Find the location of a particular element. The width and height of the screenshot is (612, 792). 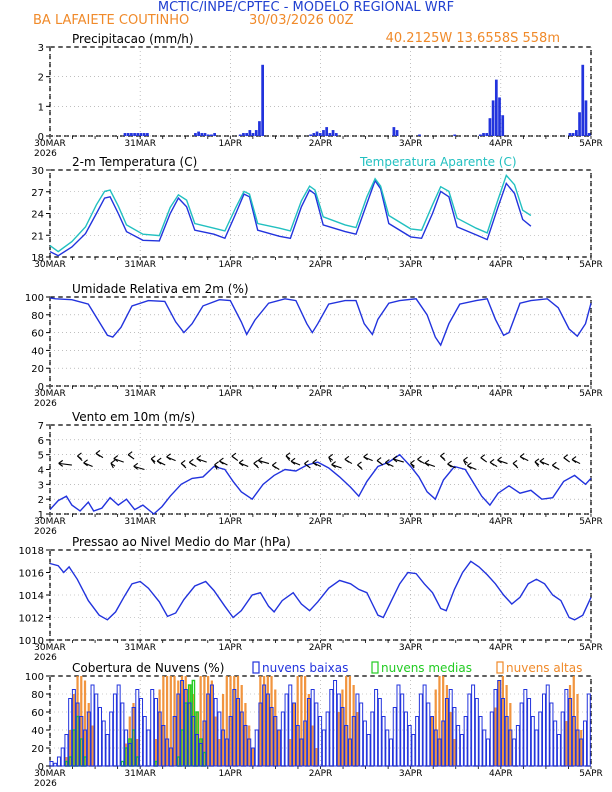

temp-legend-label: Temperatura Aparente (C) is located at coordinates (438, 162).